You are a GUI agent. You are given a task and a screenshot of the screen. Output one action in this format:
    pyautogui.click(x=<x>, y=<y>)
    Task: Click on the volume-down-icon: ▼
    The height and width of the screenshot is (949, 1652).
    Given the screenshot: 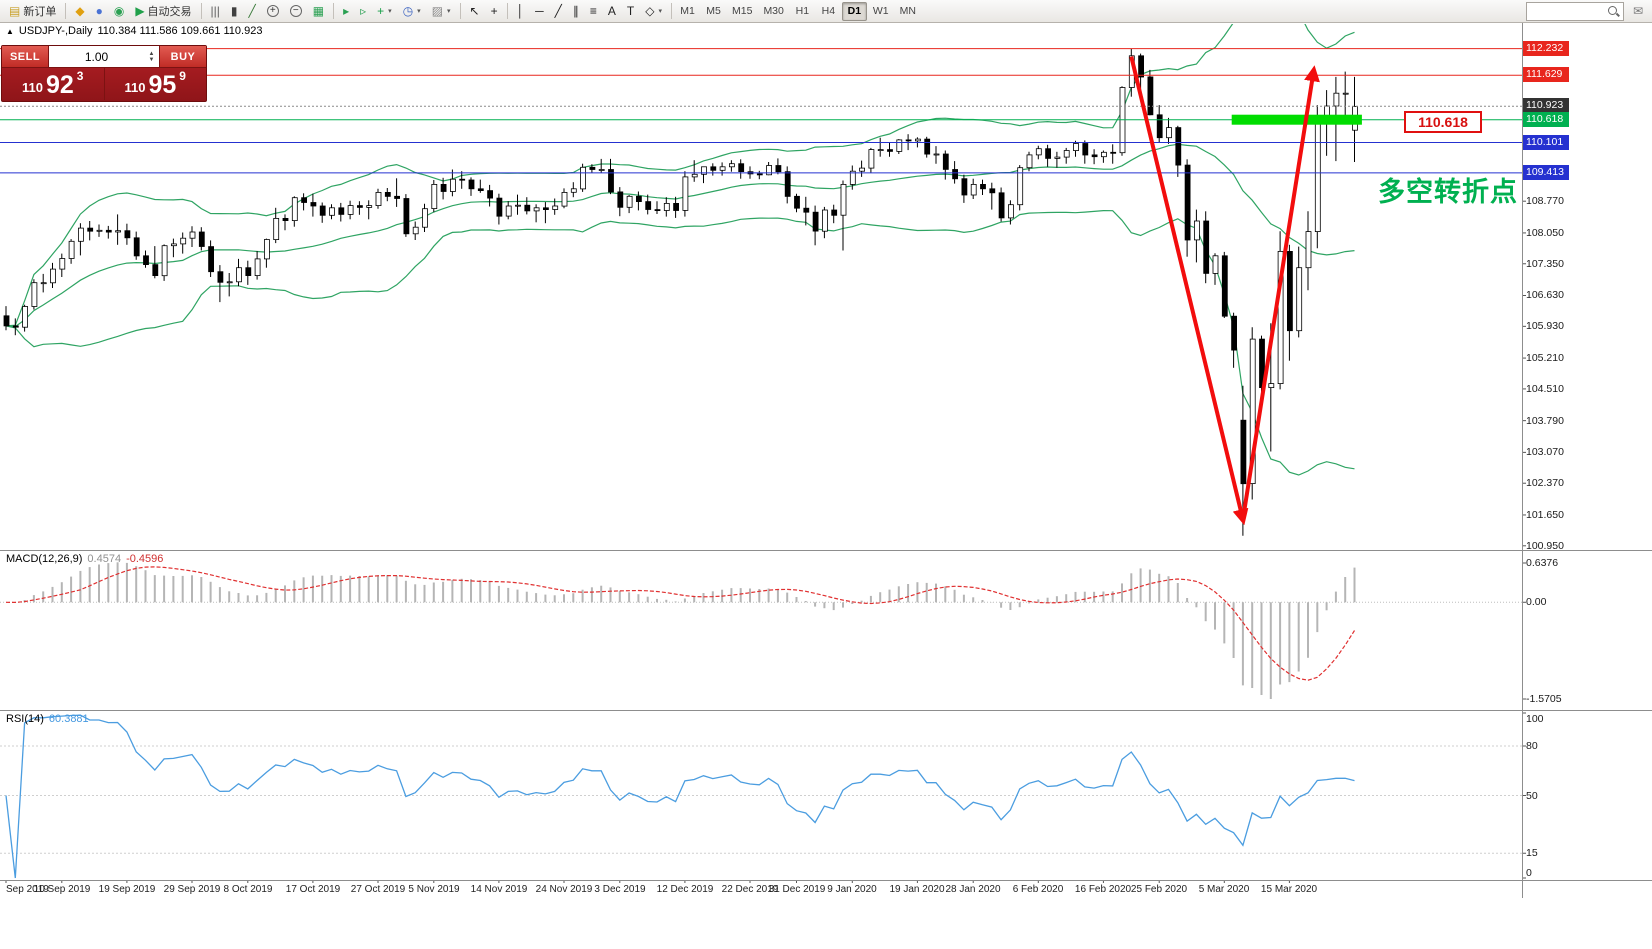 What is the action you would take?
    pyautogui.click(x=151, y=59)
    